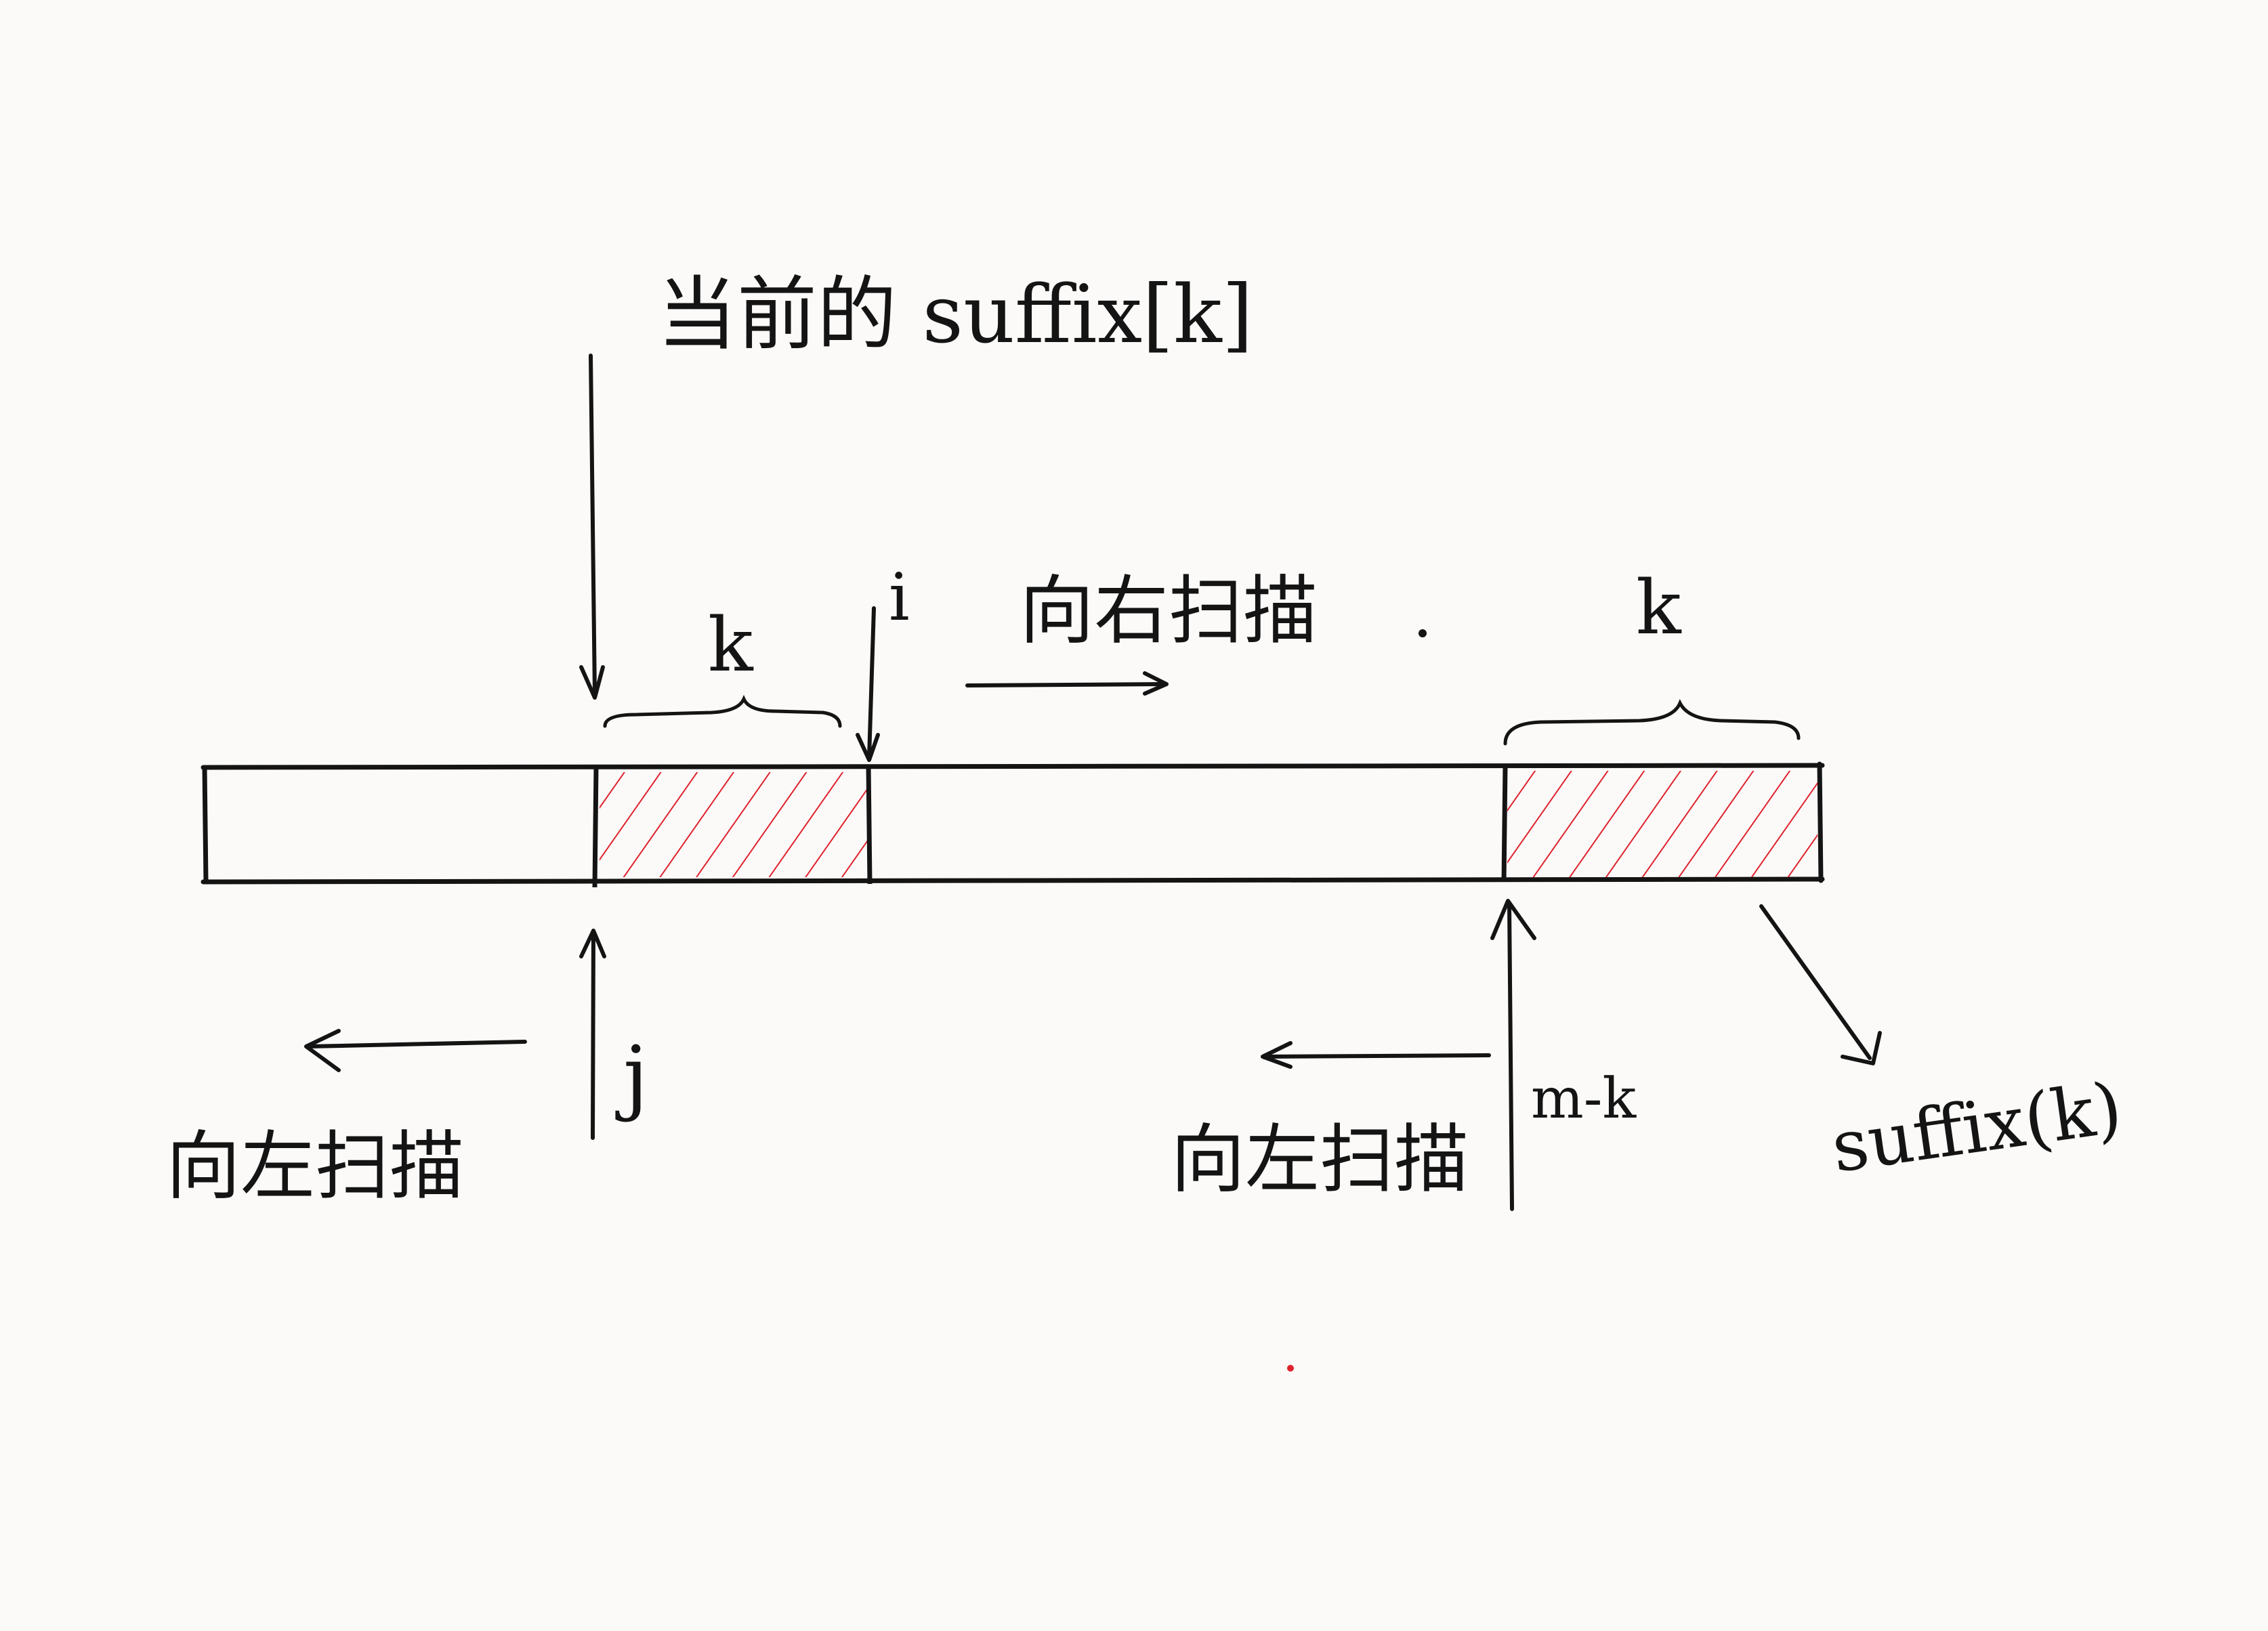 This screenshot has height=1631, width=2268. I want to click on brace-left, so click(722, 711).